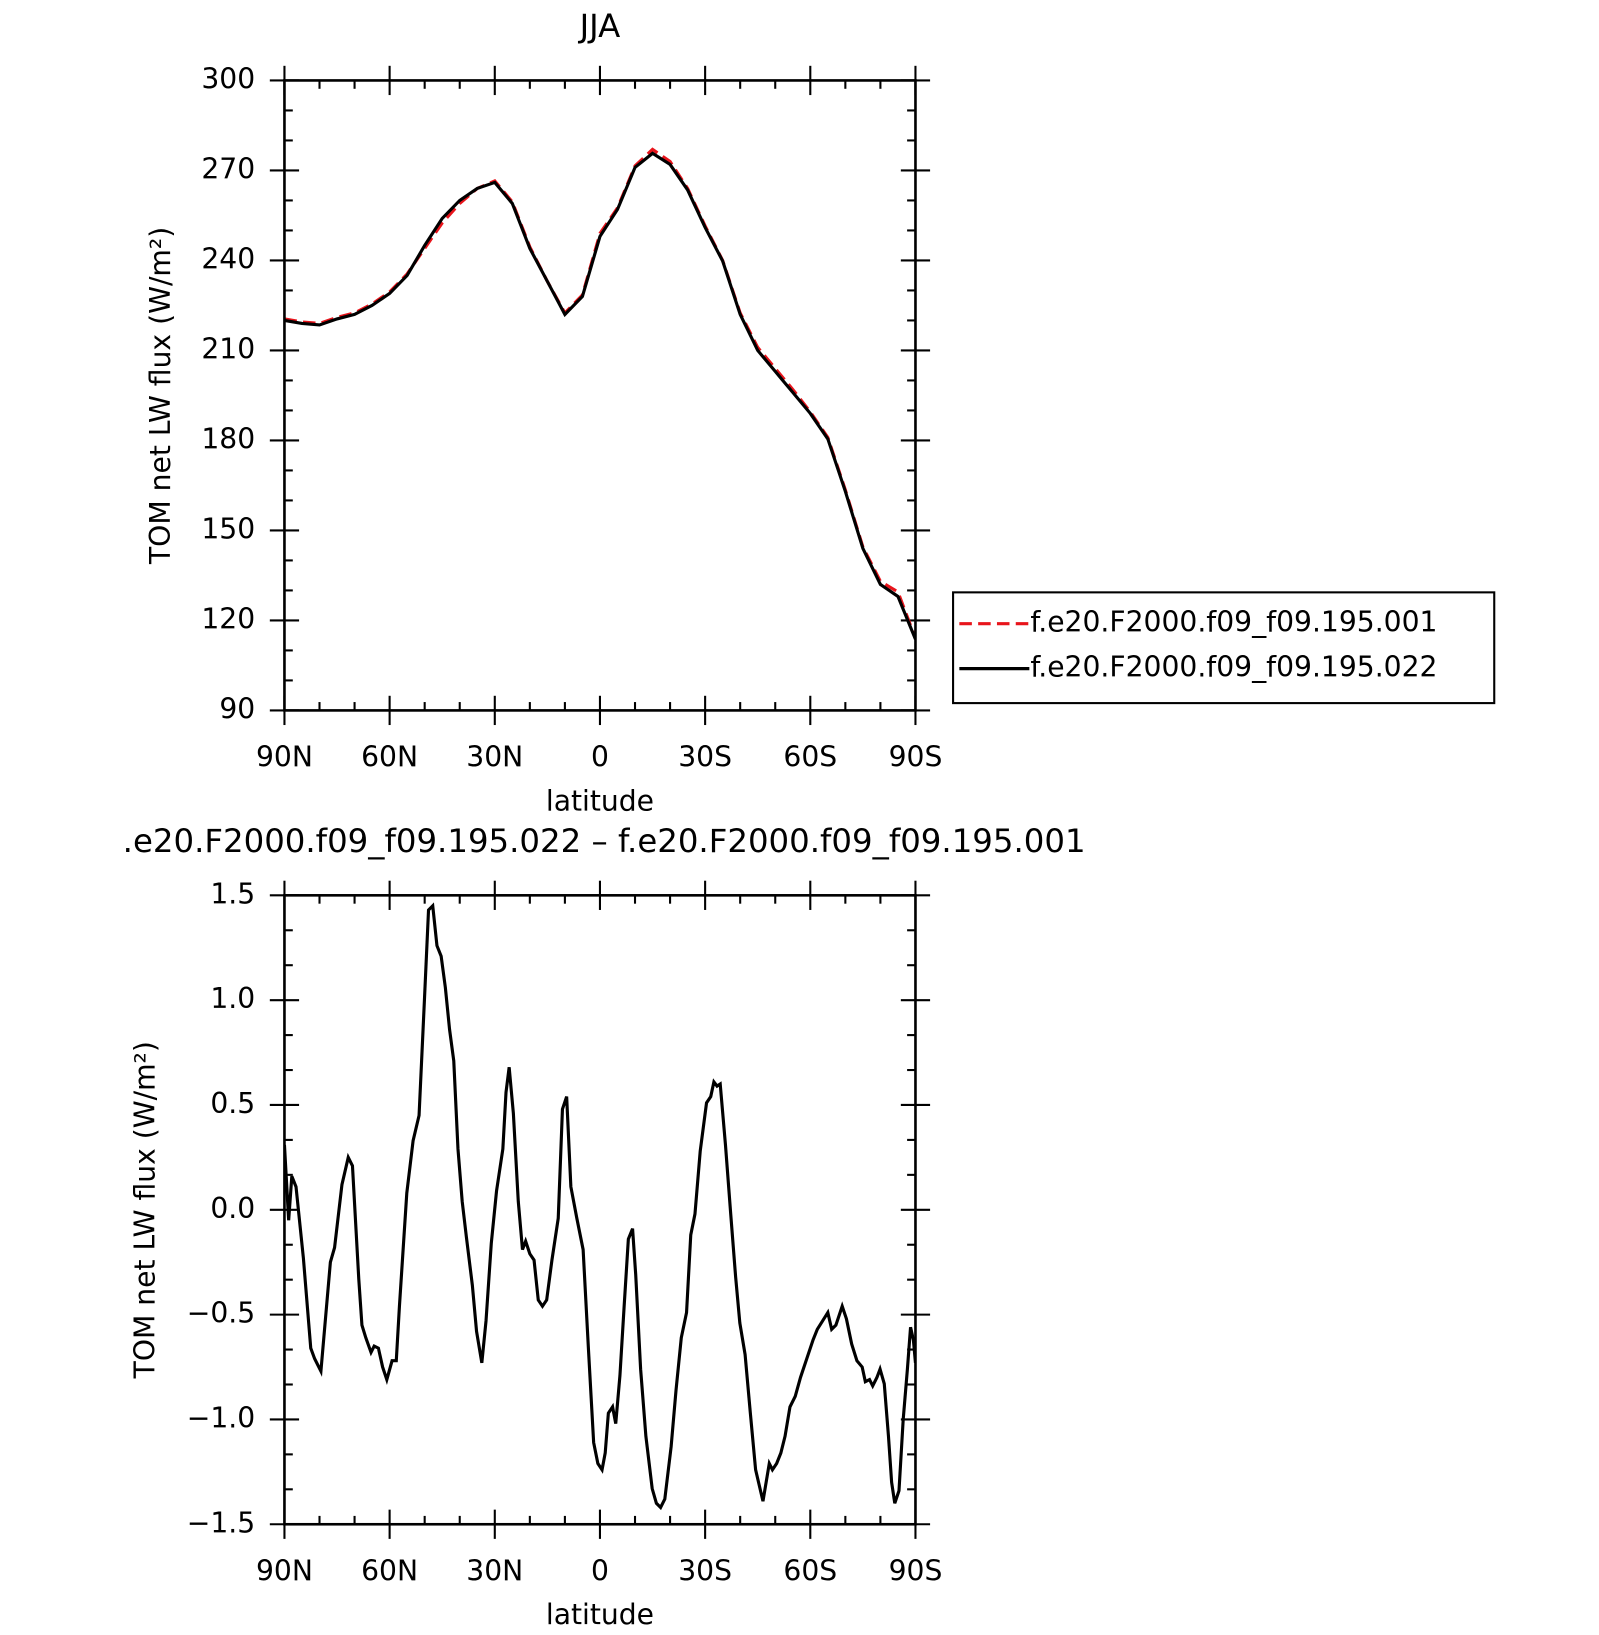  What do you see at coordinates (599, 26) in the screenshot?
I see `chart-title: JJA` at bounding box center [599, 26].